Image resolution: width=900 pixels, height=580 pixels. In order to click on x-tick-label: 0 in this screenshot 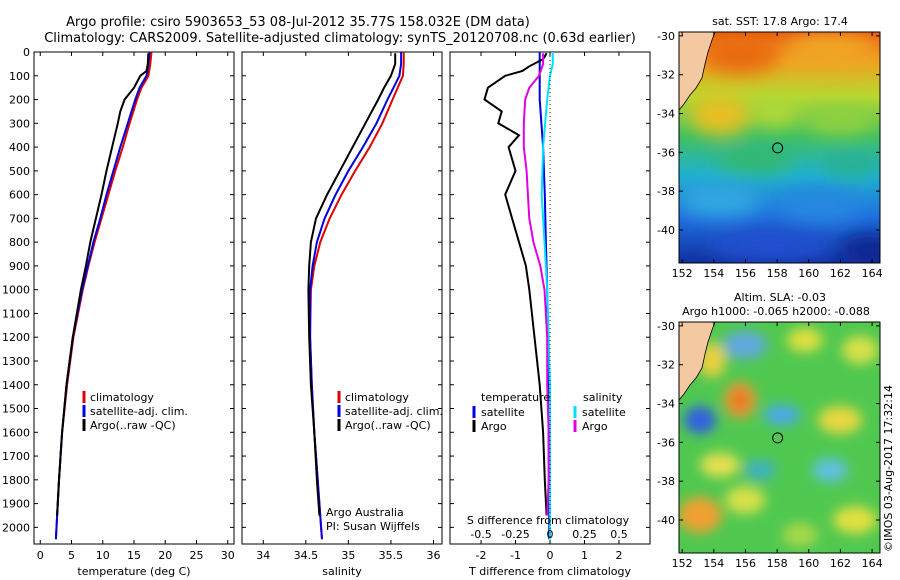, I will do `click(550, 555)`.